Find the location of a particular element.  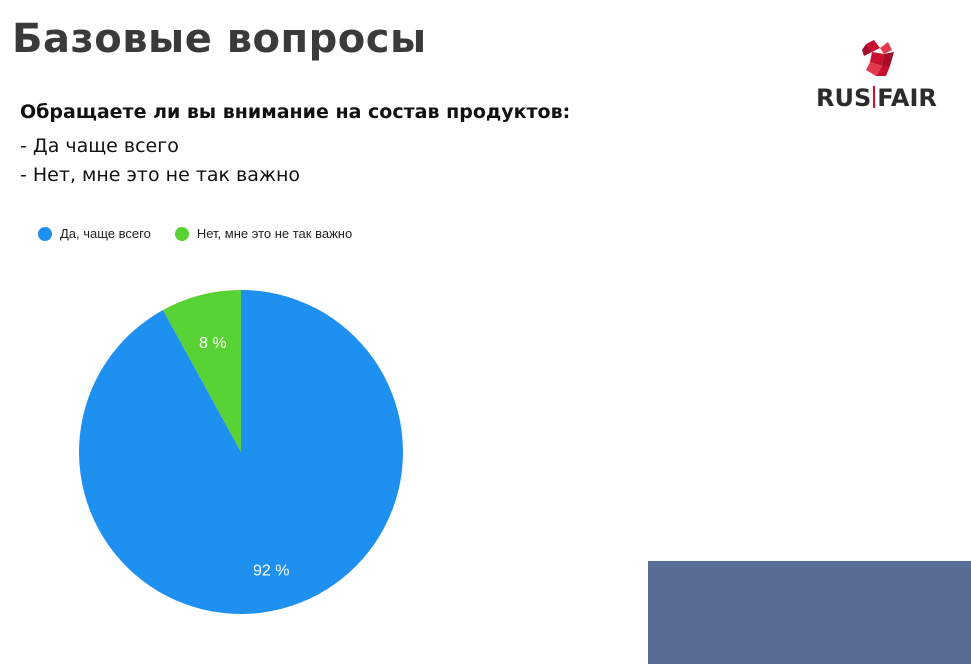

legend-marker-yes is located at coordinates (45, 233).